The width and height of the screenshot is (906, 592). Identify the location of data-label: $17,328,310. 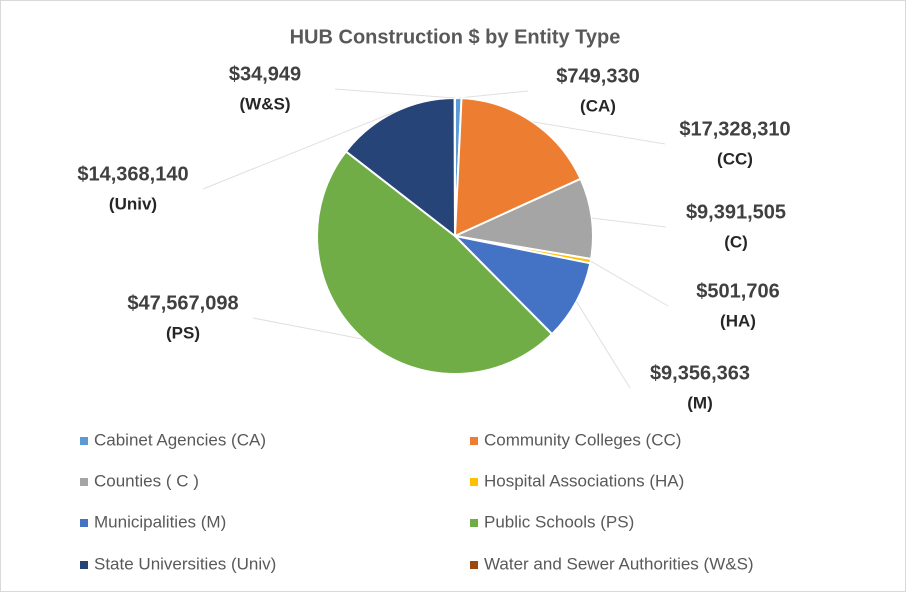
(734, 129).